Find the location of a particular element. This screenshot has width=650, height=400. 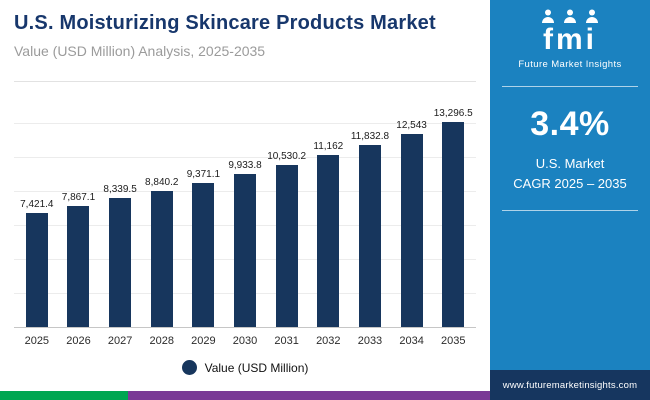

bar-group: 11,832.8 is located at coordinates (370, 229).